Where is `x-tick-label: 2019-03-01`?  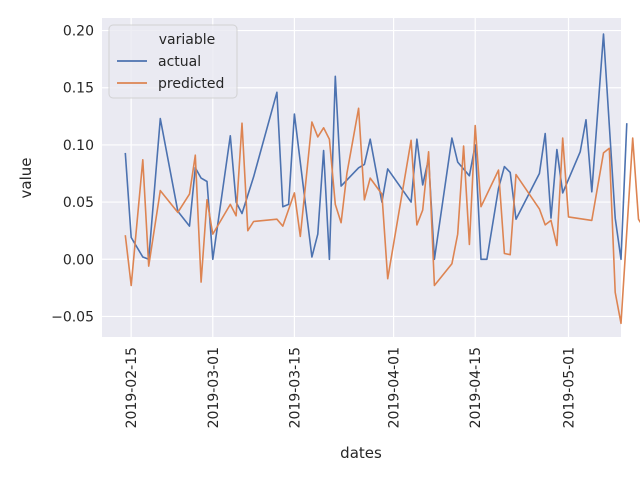
x-tick-label: 2019-03-01 is located at coordinates (214, 387).